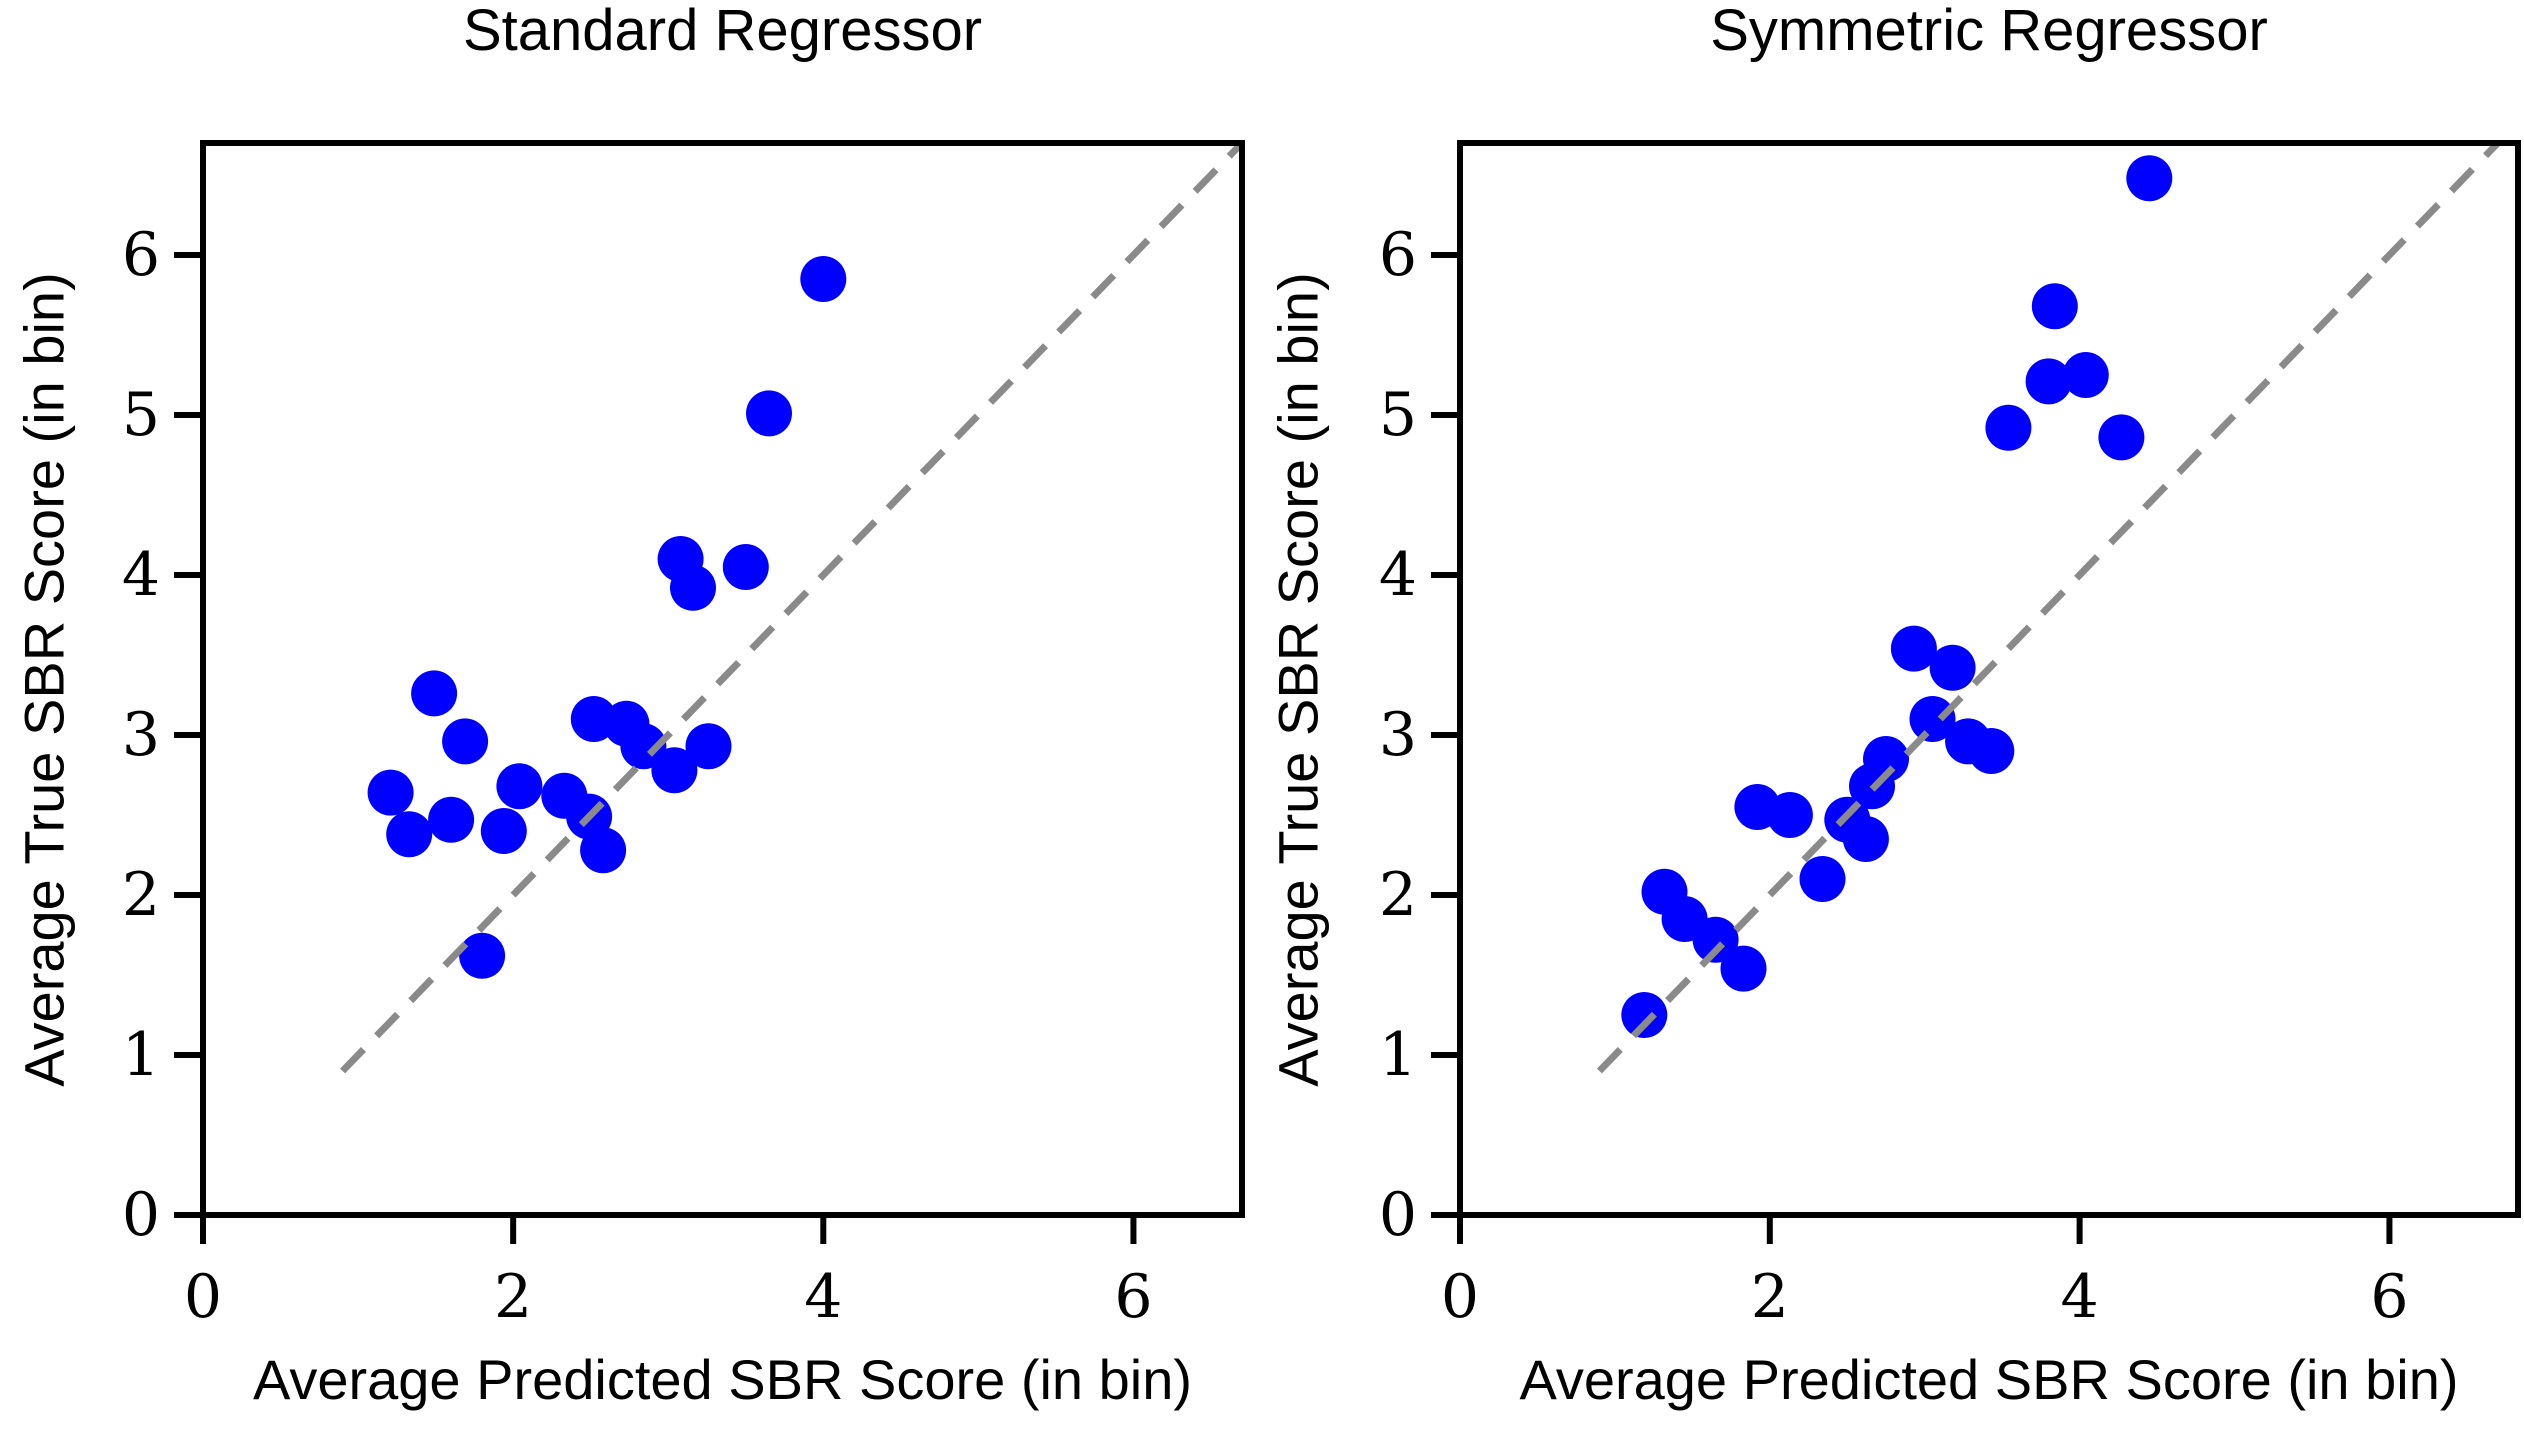 This screenshot has height=1433, width=2524. I want to click on x-axis-label-standard: Average Predicted SBR Score (in bin), so click(722, 1379).